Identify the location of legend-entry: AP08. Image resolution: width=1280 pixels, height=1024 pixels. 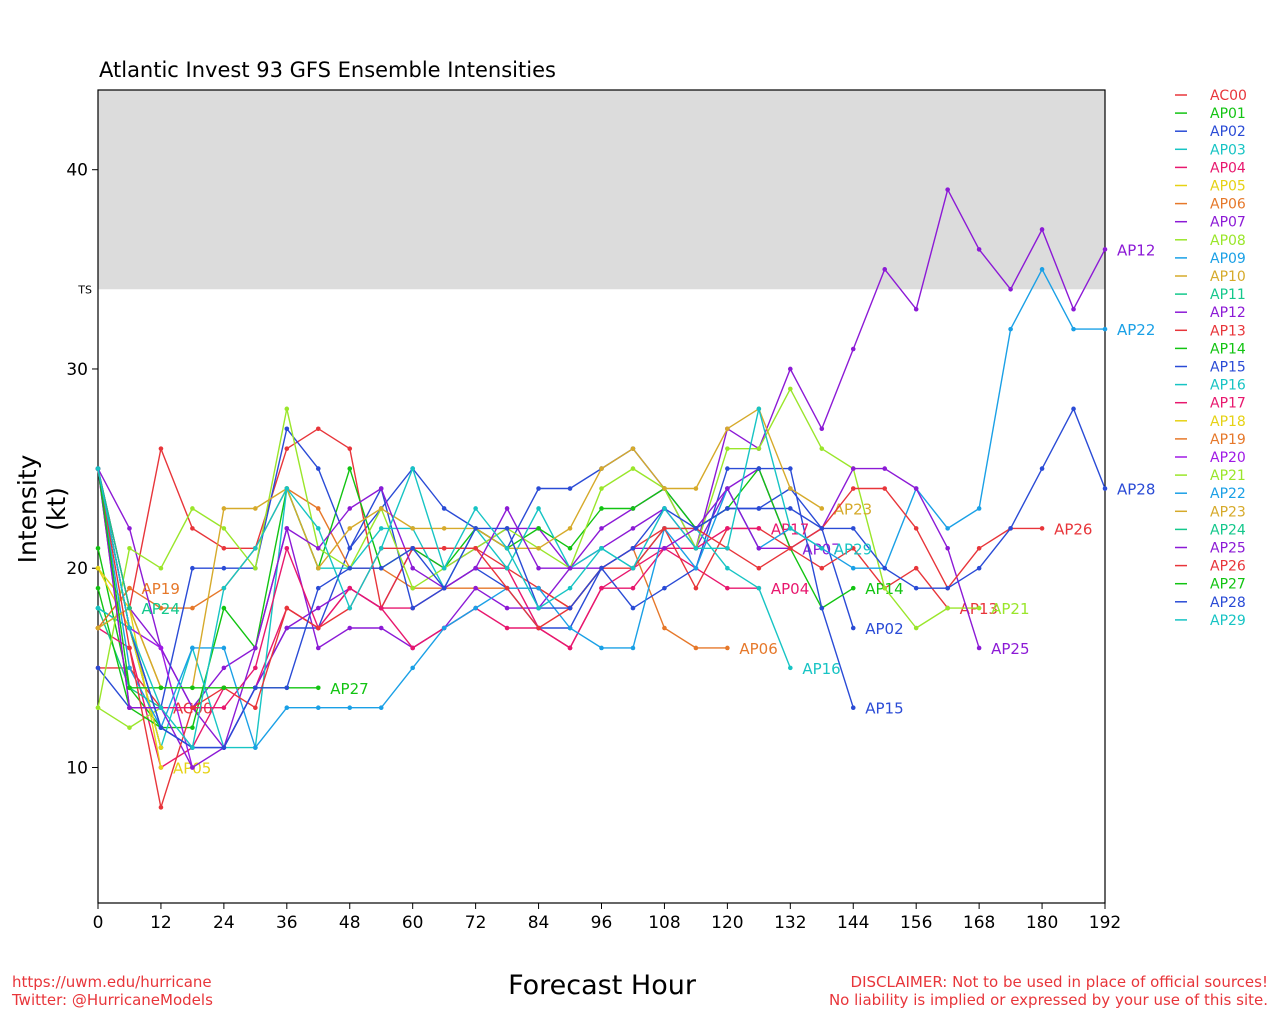
(1228, 241).